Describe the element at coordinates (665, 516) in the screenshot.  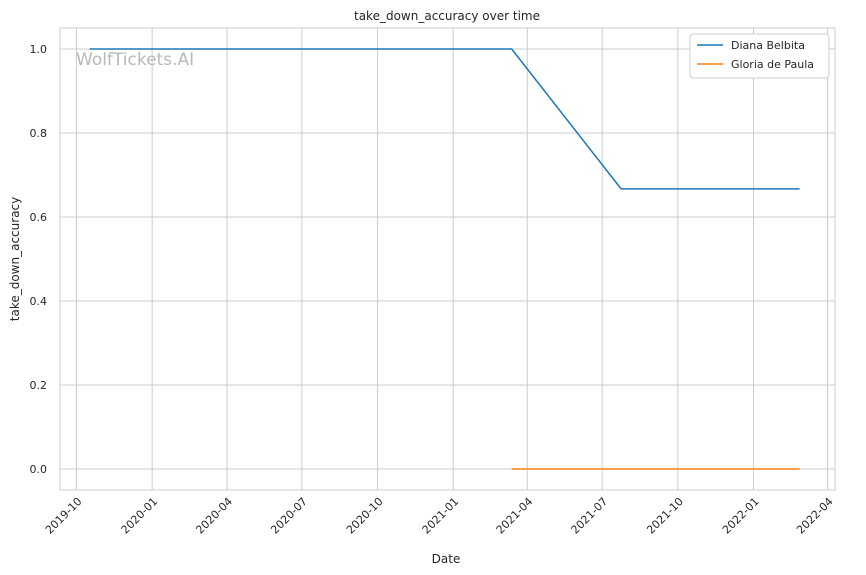
I see `x-tick-label: 2021-10` at that location.